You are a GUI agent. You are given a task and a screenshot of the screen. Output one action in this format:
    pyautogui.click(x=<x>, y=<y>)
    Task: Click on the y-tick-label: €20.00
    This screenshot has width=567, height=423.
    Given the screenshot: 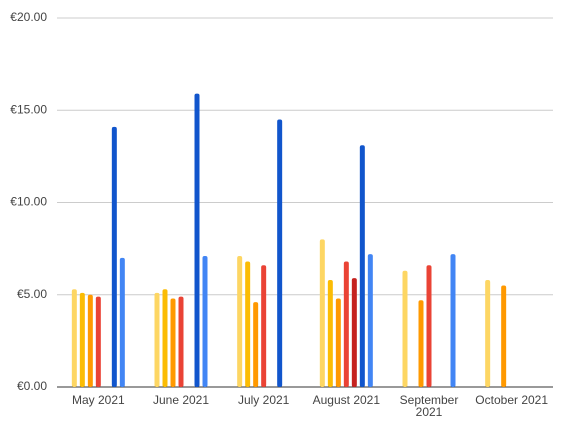 What is the action you would take?
    pyautogui.click(x=28, y=17)
    